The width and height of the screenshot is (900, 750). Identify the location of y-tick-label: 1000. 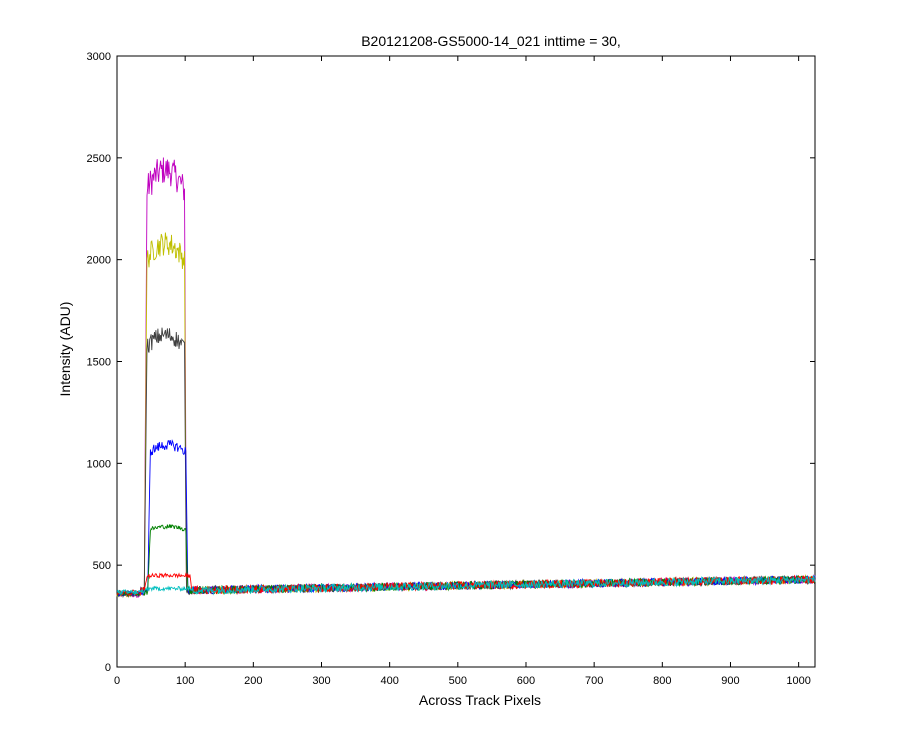
(99, 464).